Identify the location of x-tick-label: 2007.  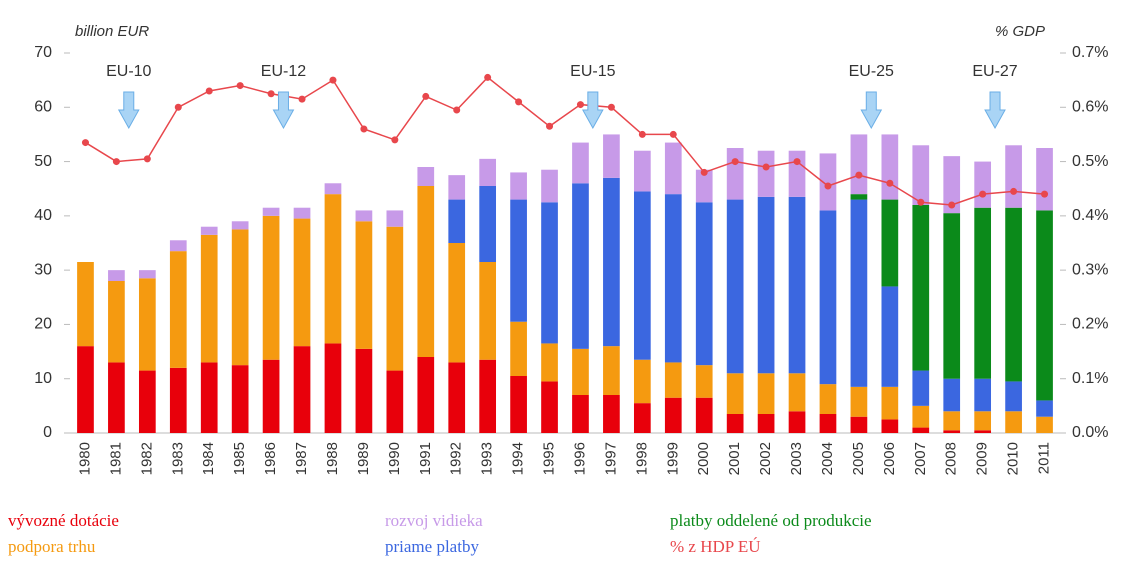
(920, 458).